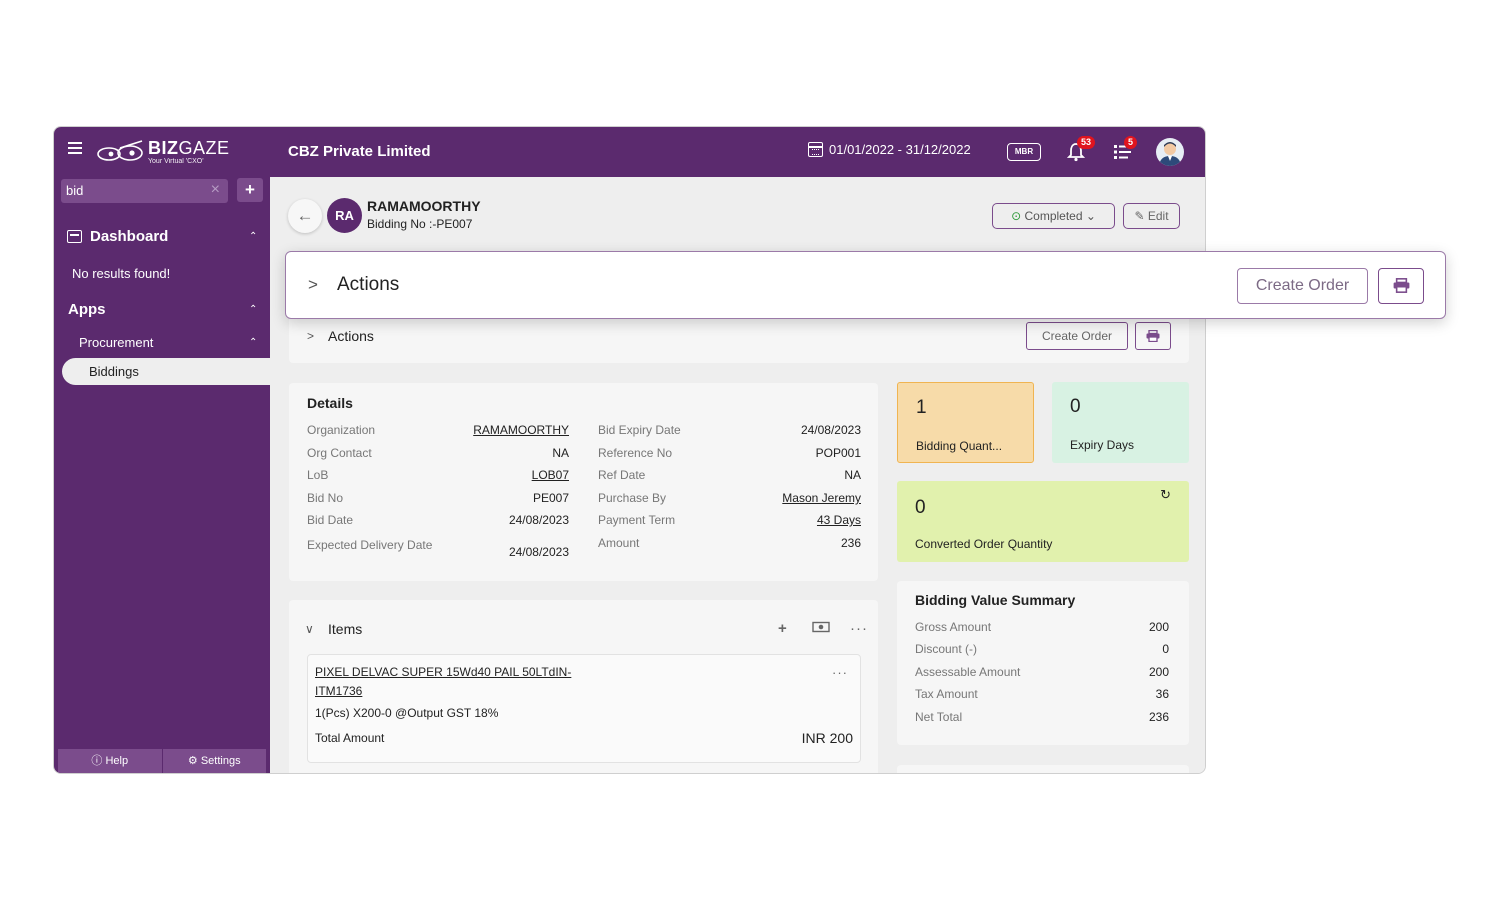  What do you see at coordinates (1090, 216) in the screenshot?
I see `chevron-down-icon: ⌄` at bounding box center [1090, 216].